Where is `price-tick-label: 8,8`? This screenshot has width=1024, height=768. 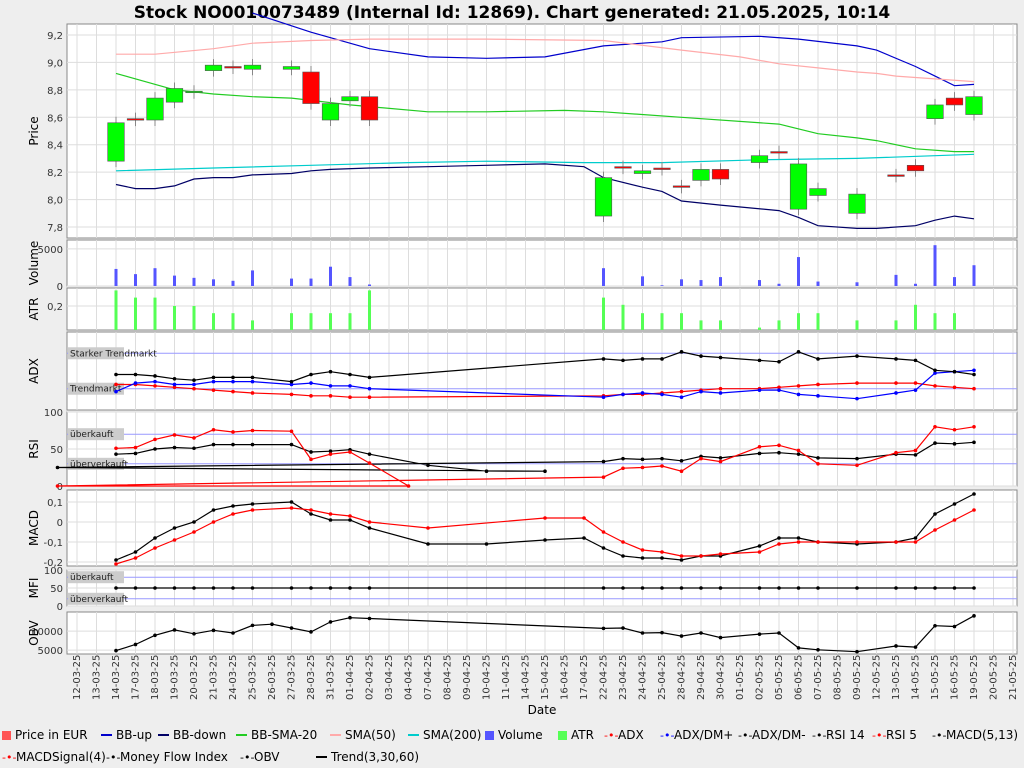
price-tick-label: 8,8 is located at coordinates (55, 91).